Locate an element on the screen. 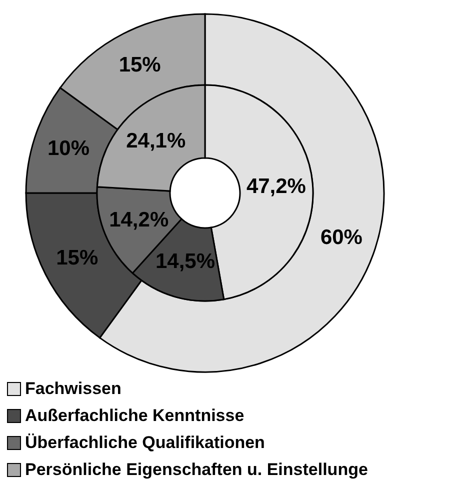 The height and width of the screenshot is (491, 461). data-label: 10% is located at coordinates (69, 148).